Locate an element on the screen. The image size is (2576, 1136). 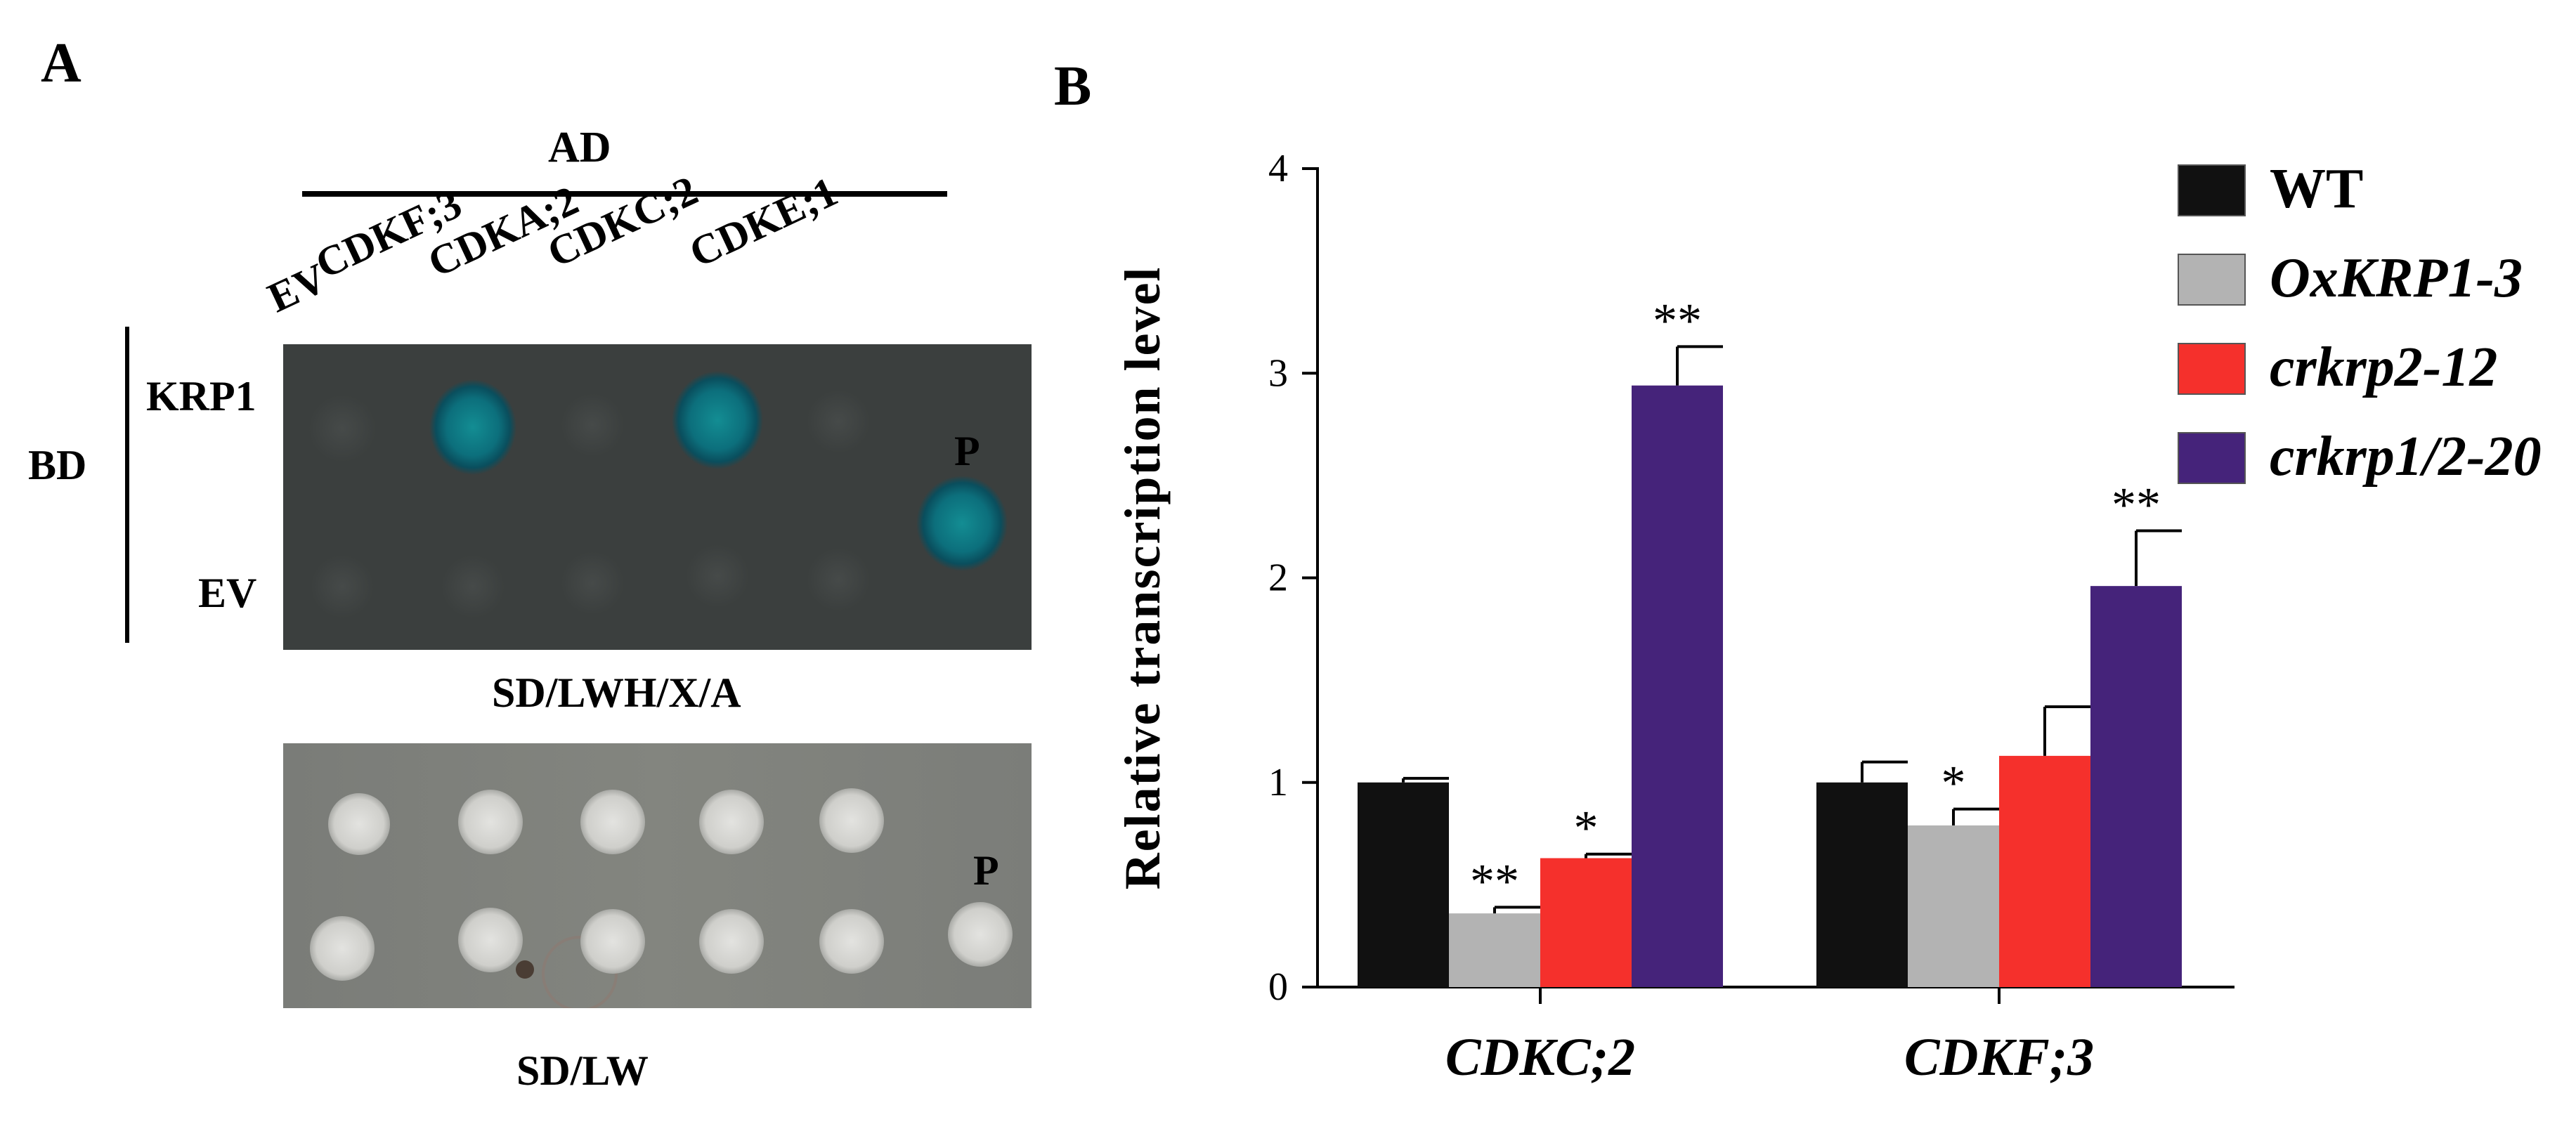
plate-bottom-background is located at coordinates (657, 876).